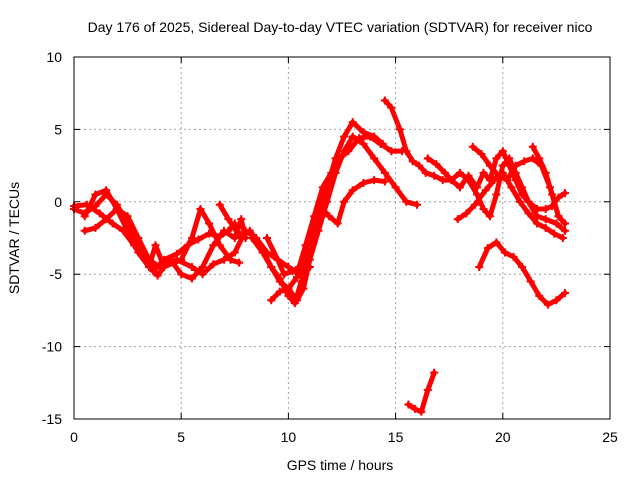 The height and width of the screenshot is (480, 640). Describe the element at coordinates (317, 212) in the screenshot. I see `series-line` at that location.